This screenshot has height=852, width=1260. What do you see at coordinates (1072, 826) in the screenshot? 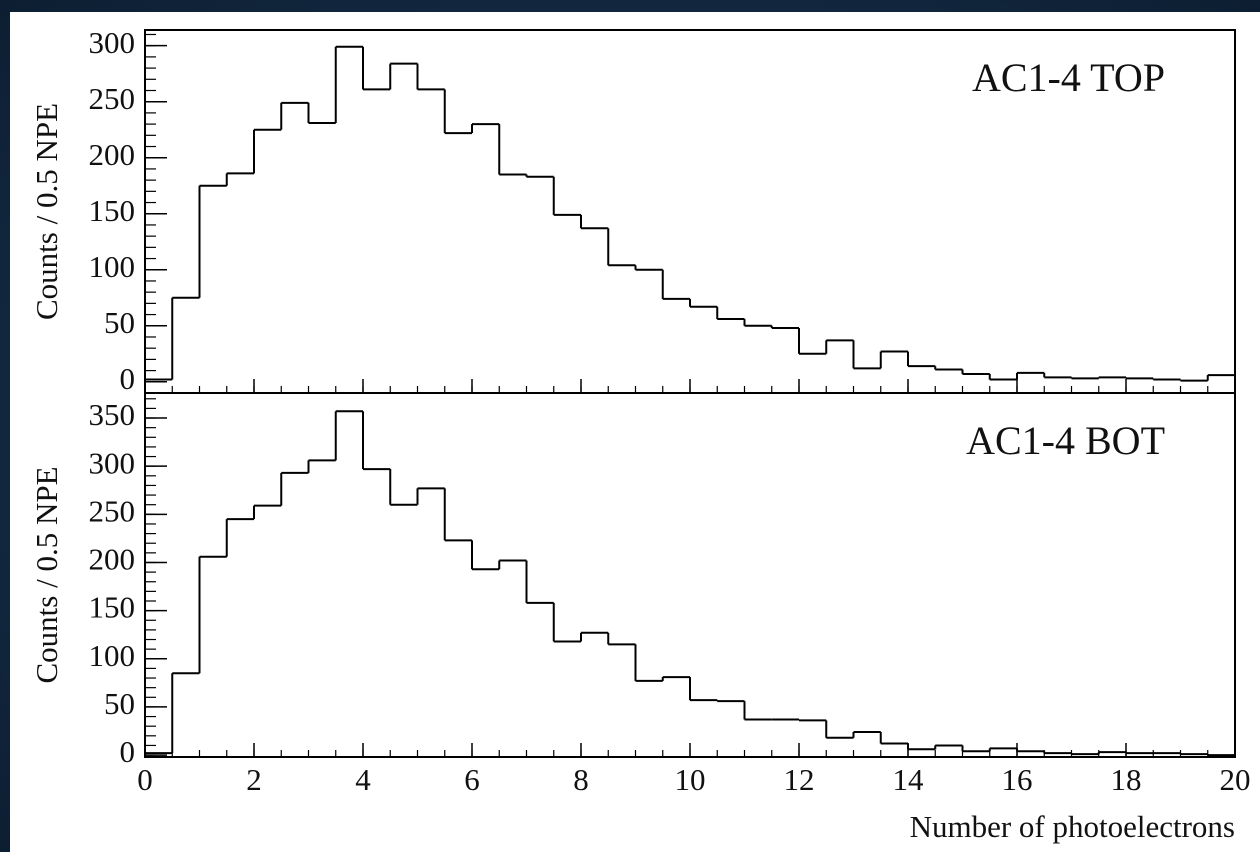
I see `x-axis-label: Number of photoelectrons` at bounding box center [1072, 826].